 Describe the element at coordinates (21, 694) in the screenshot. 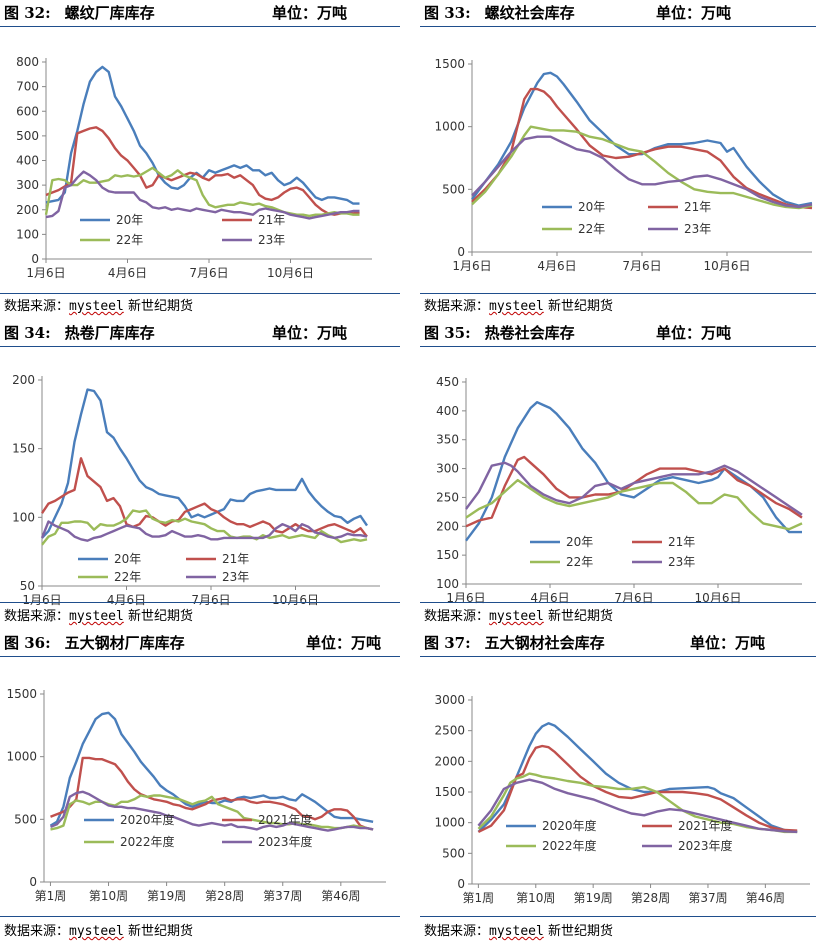

I see `y-tick-label: 1500` at that location.